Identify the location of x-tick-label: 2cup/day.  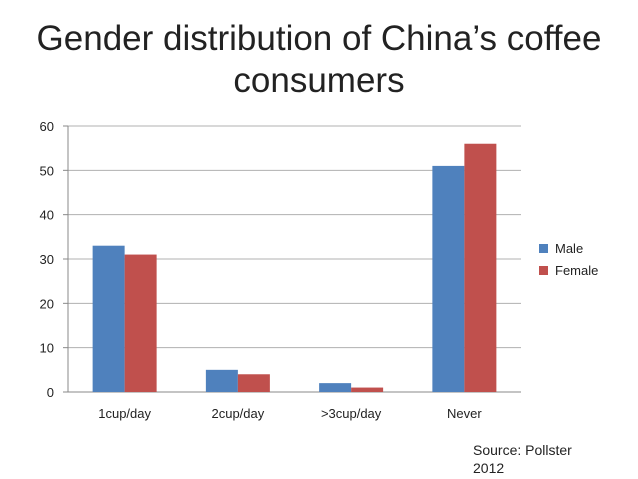
(237, 413).